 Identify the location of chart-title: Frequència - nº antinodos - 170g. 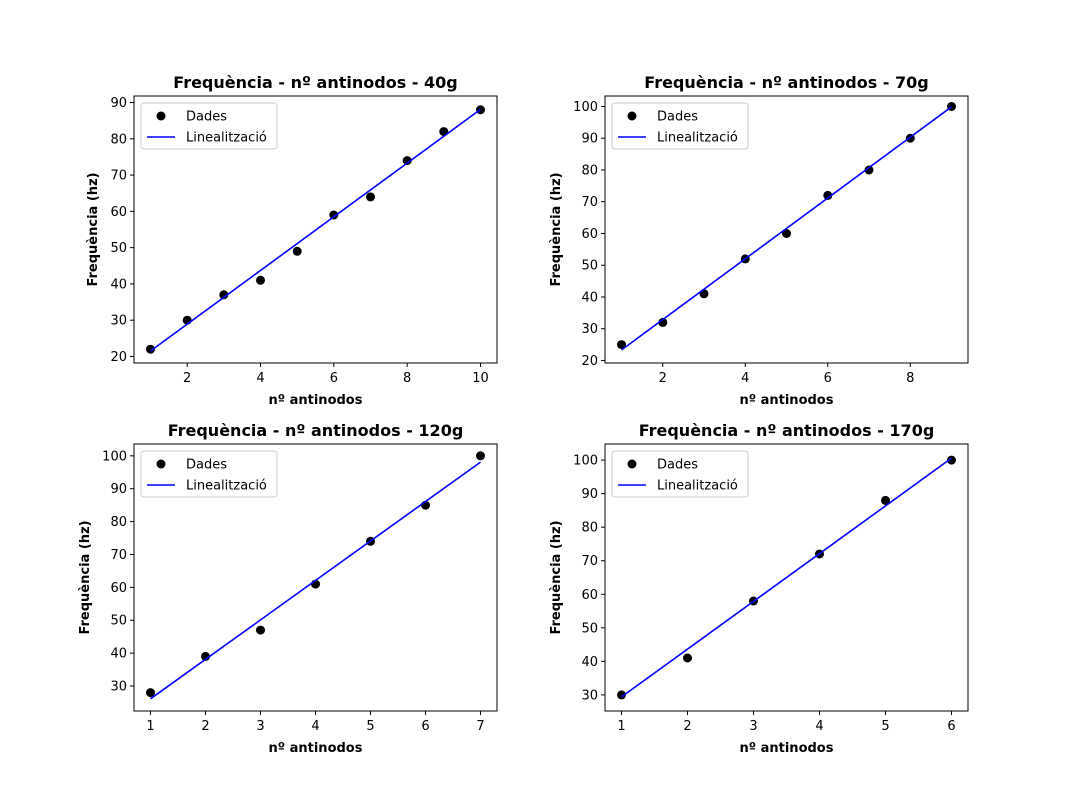
(787, 430).